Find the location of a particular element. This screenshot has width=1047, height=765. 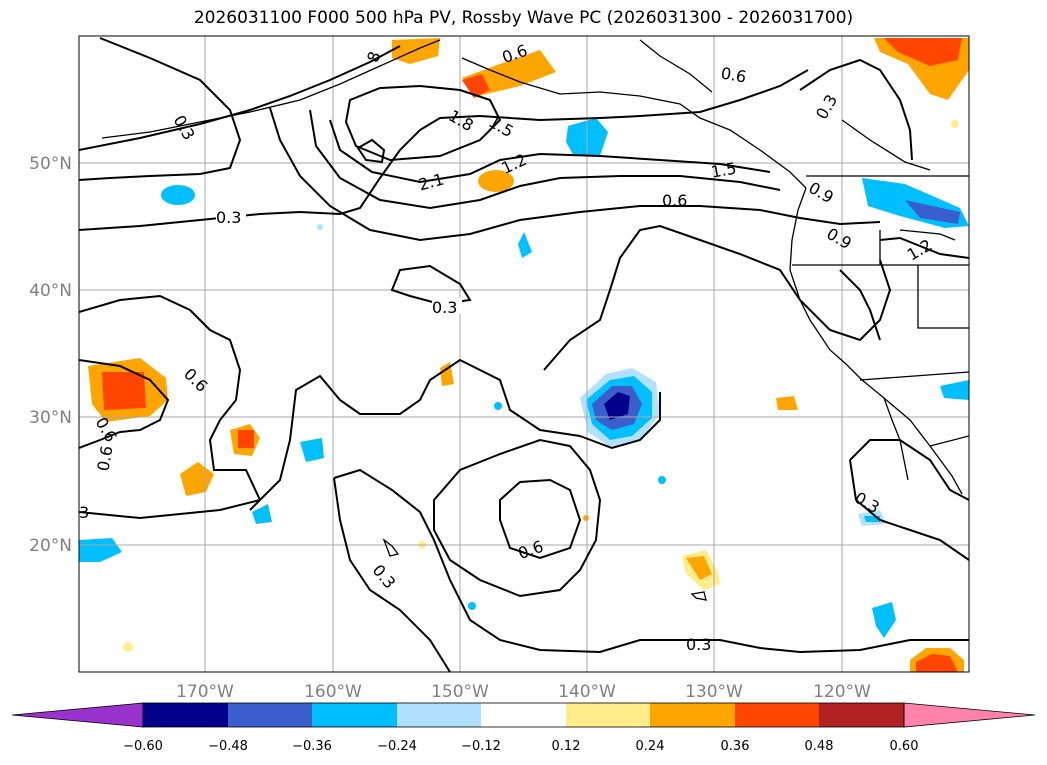

lat-label: 30°N is located at coordinates (50, 418).